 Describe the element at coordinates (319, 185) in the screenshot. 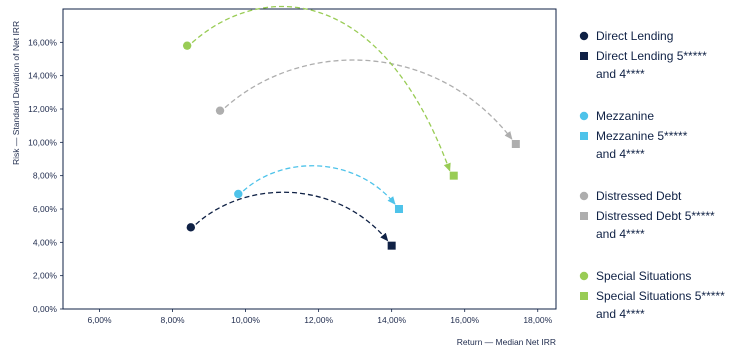

I see `trend-arrow-mezzanine` at that location.